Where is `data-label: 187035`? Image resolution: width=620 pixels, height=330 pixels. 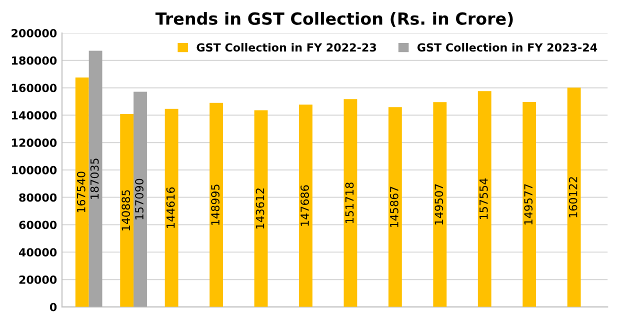 data-label: 187035 is located at coordinates (94, 178).